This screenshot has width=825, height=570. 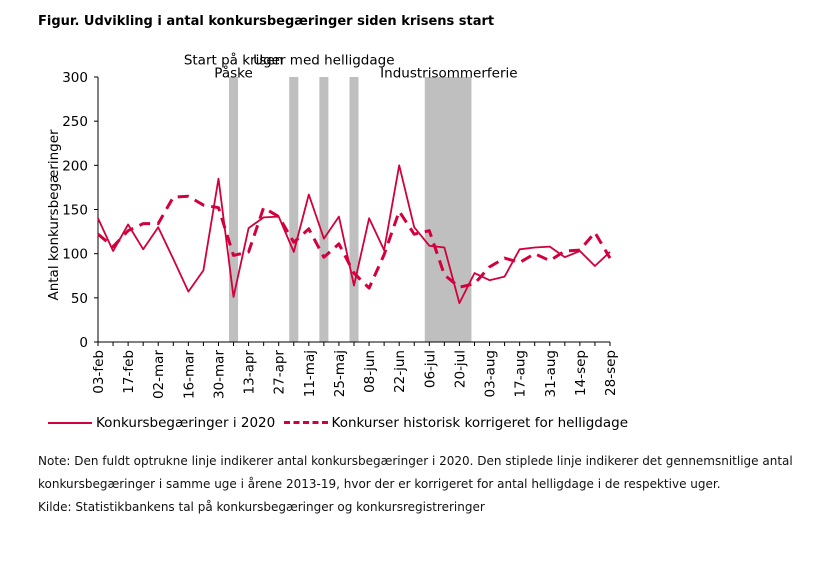 I want to click on x-tick-label: 31-aug, so click(x=551, y=373).